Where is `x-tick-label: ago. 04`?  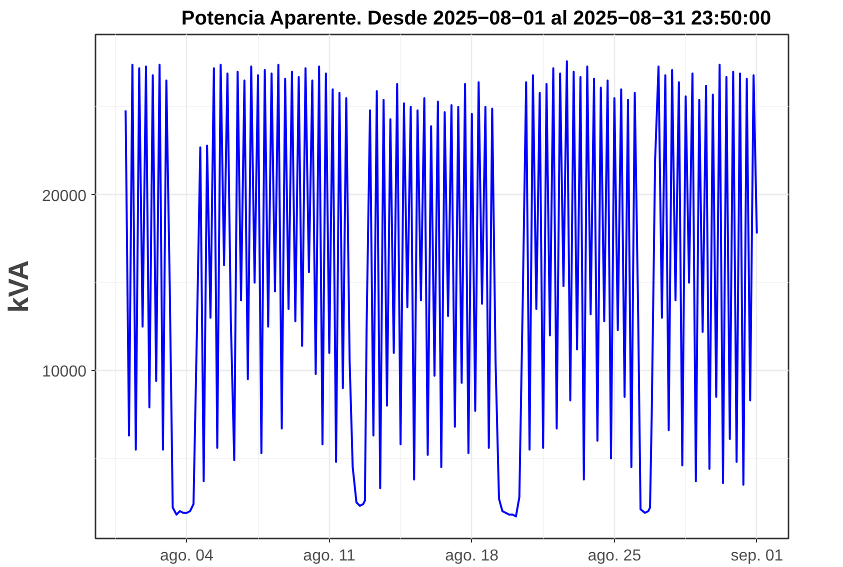 x-tick-label: ago. 04 is located at coordinates (187, 556).